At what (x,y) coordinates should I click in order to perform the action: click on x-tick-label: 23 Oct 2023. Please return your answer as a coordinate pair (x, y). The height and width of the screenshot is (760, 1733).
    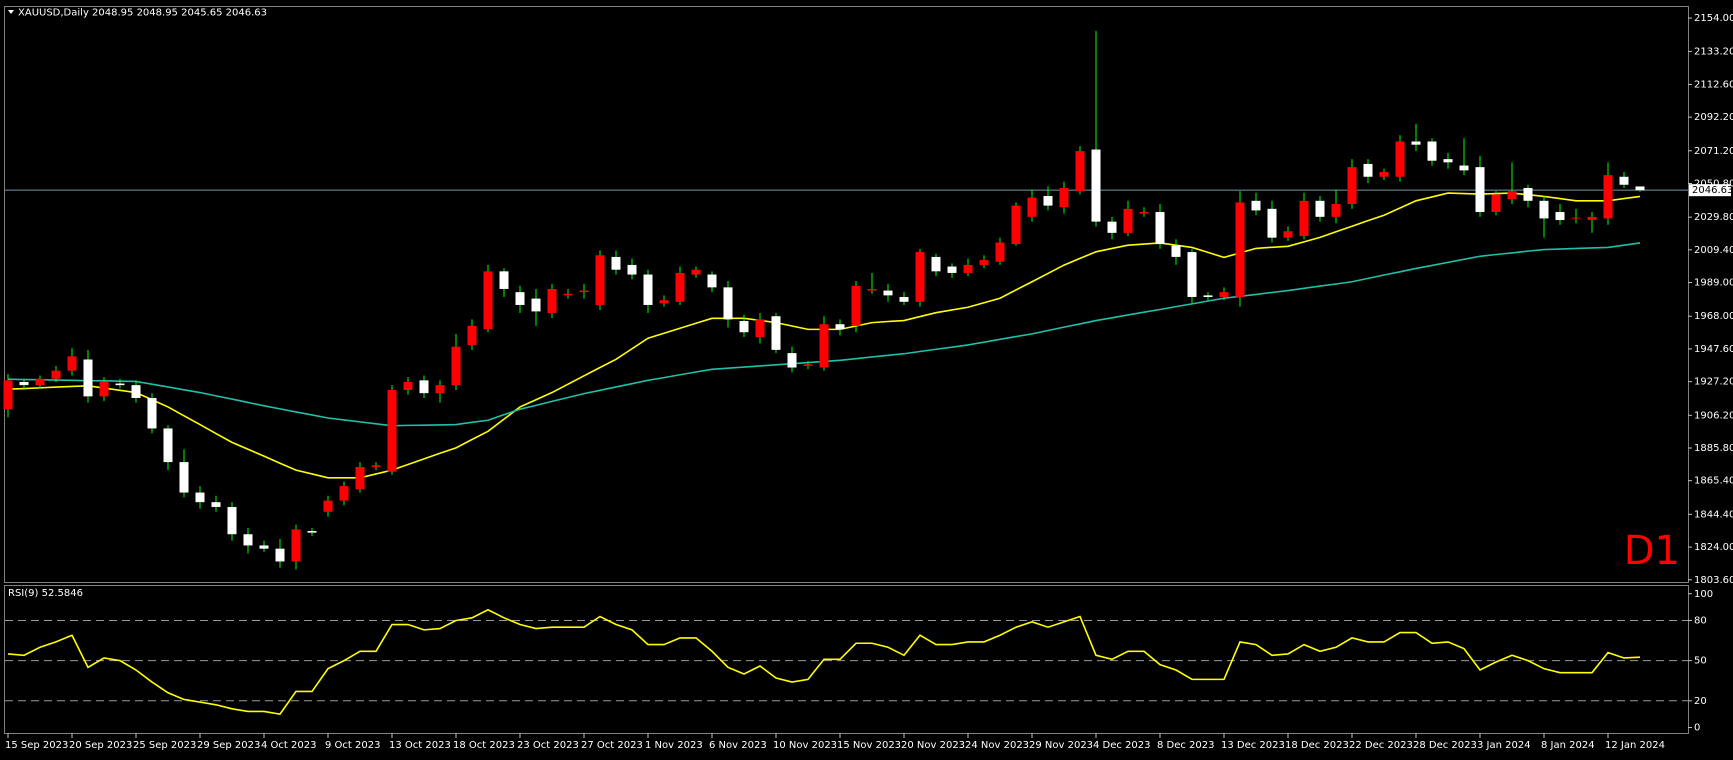
    Looking at the image, I should click on (548, 745).